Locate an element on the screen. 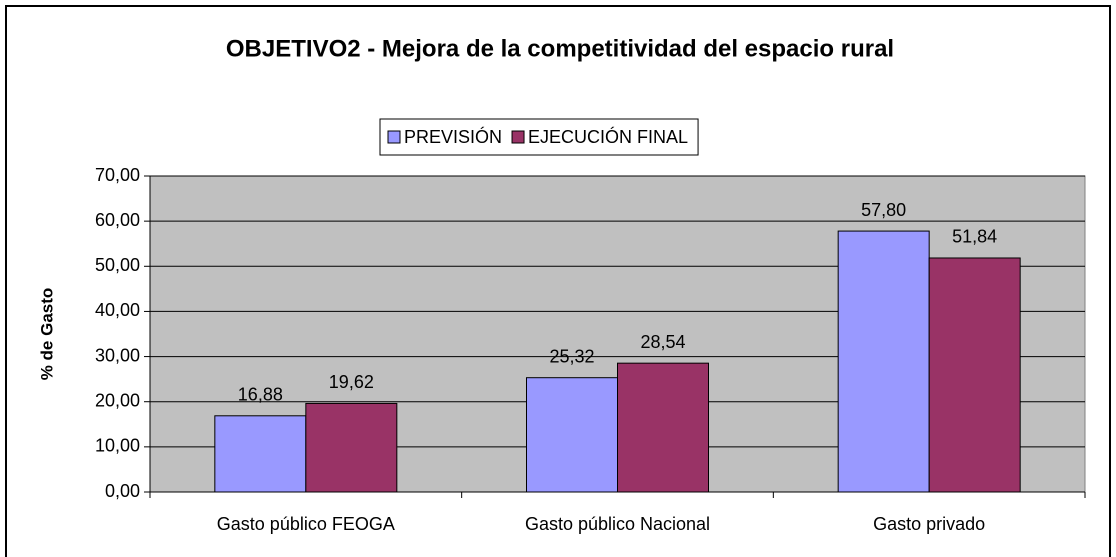 The height and width of the screenshot is (557, 1116). y-tick-label: 40,00 is located at coordinates (117, 310).